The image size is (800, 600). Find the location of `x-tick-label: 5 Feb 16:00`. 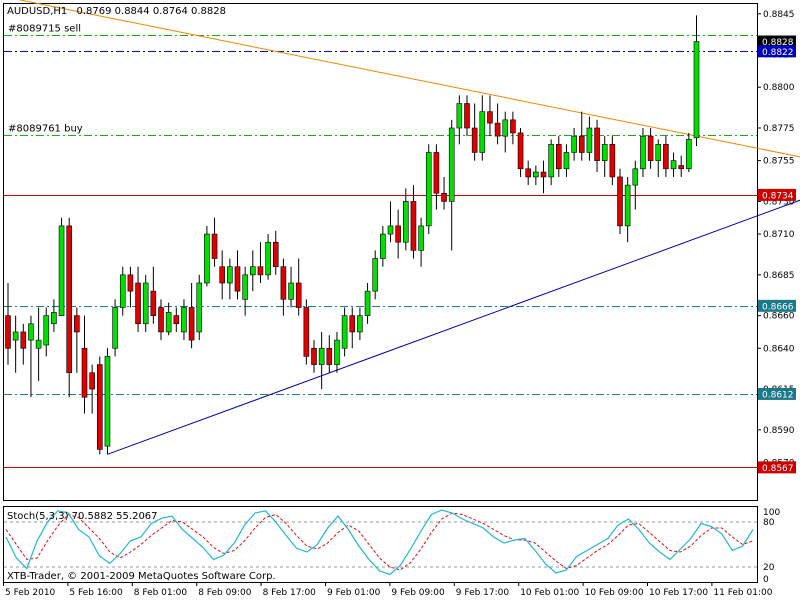

x-tick-label: 5 Feb 16:00 is located at coordinates (96, 593).